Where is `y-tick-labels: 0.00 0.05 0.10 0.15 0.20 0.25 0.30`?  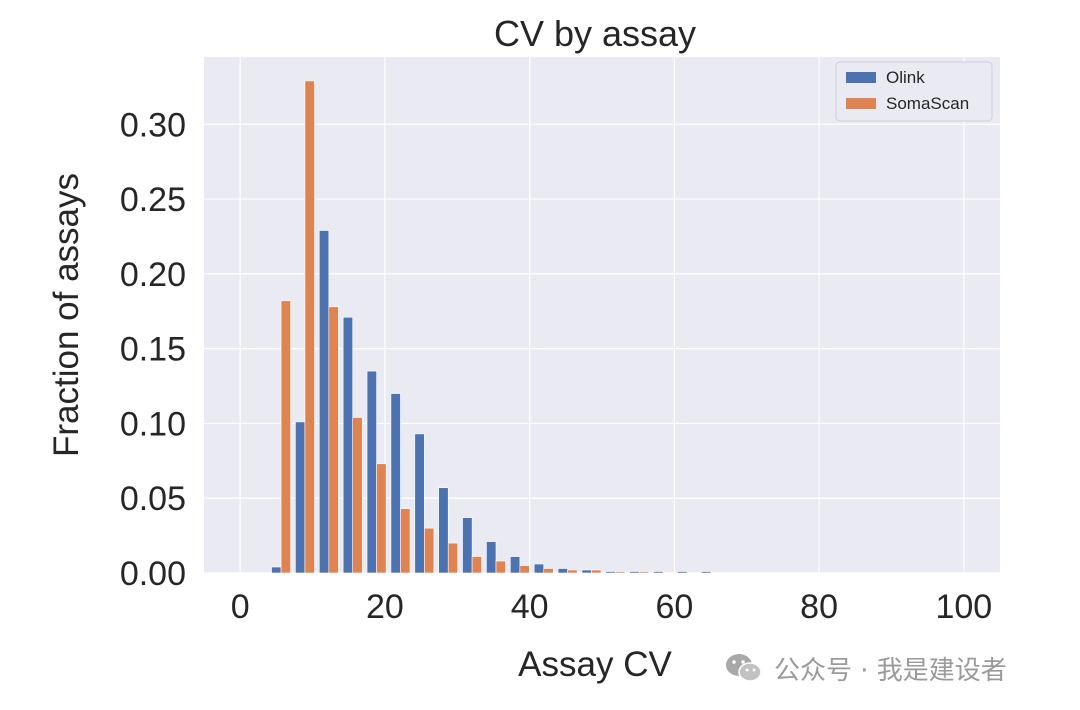
y-tick-labels: 0.00 0.05 0.10 0.15 0.20 0.25 0.30 is located at coordinates (153, 349).